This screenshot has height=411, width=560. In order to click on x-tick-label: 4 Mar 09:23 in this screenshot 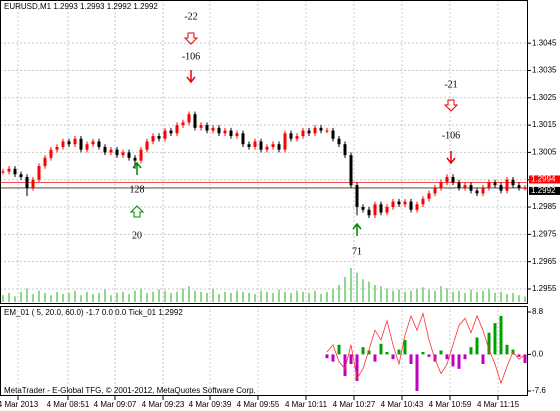, I will do `click(163, 404)`.